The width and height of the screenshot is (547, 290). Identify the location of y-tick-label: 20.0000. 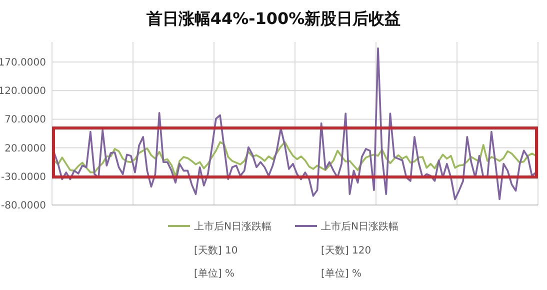
(25, 148).